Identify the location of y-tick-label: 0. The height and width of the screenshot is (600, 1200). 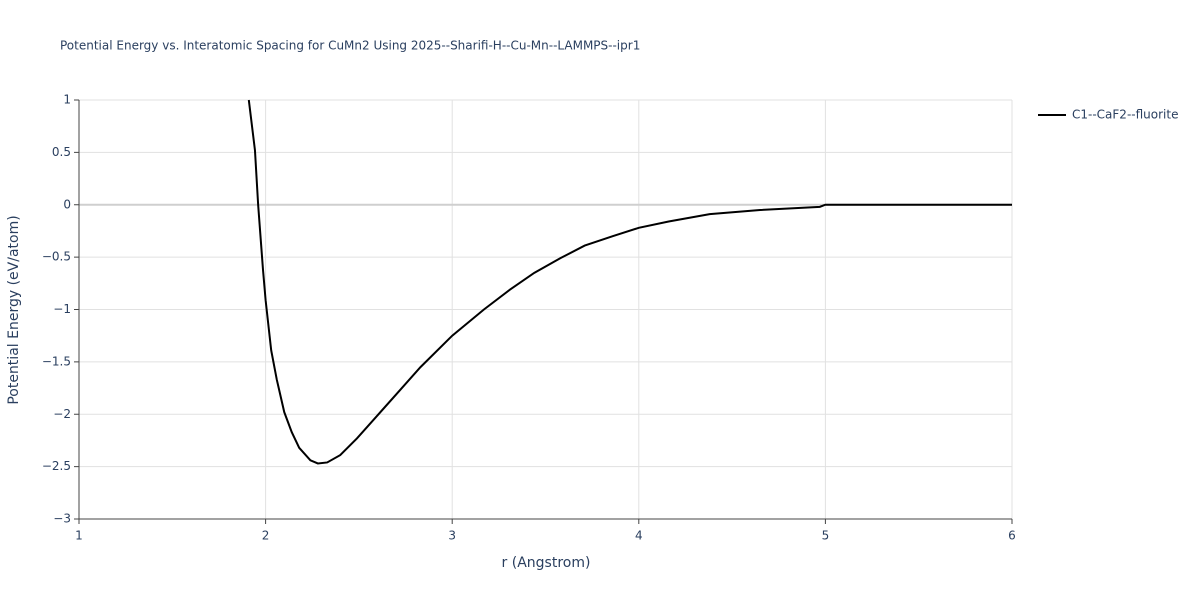
(67, 204).